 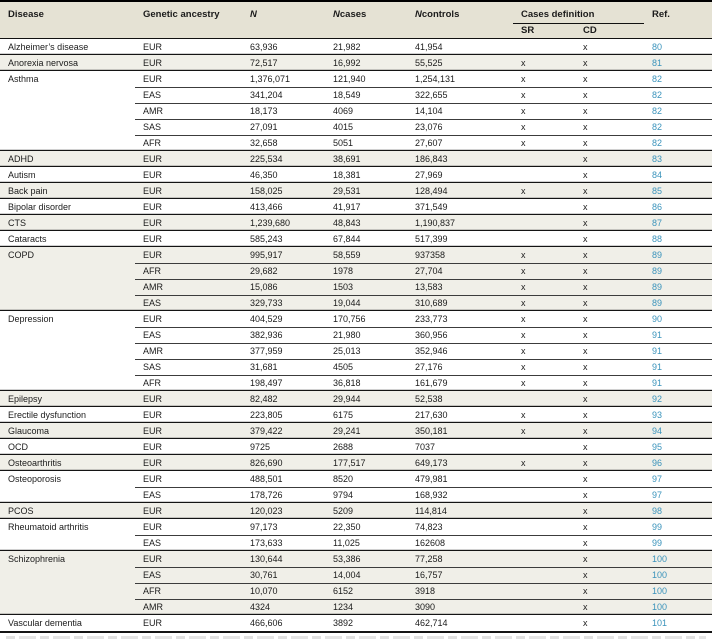 I want to click on disease-cell: Osteoporosis, so click(x=35, y=479).